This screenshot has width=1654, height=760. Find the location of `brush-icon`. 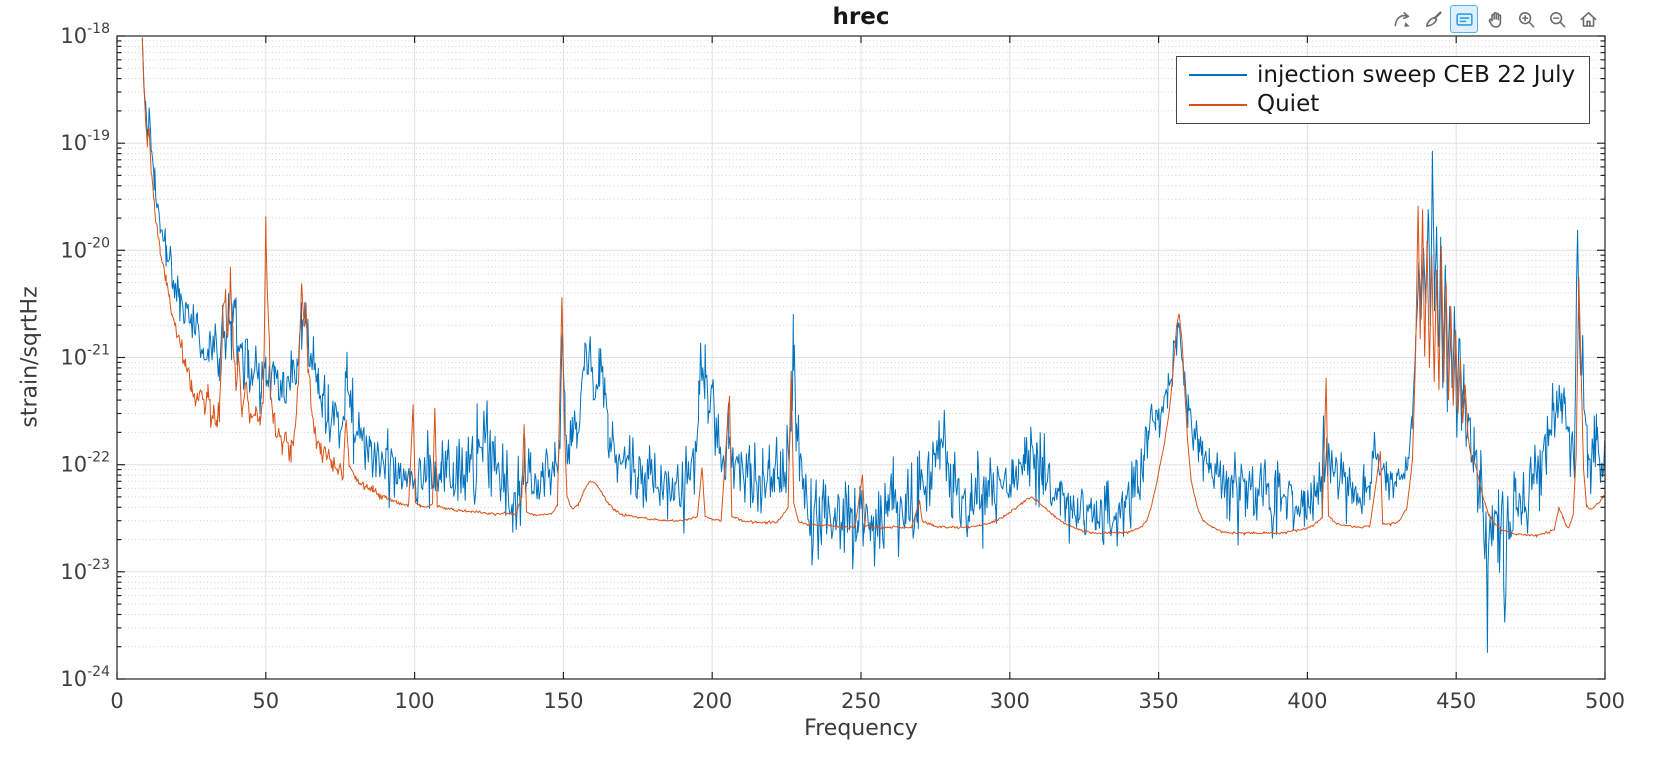

brush-icon is located at coordinates (1433, 18).